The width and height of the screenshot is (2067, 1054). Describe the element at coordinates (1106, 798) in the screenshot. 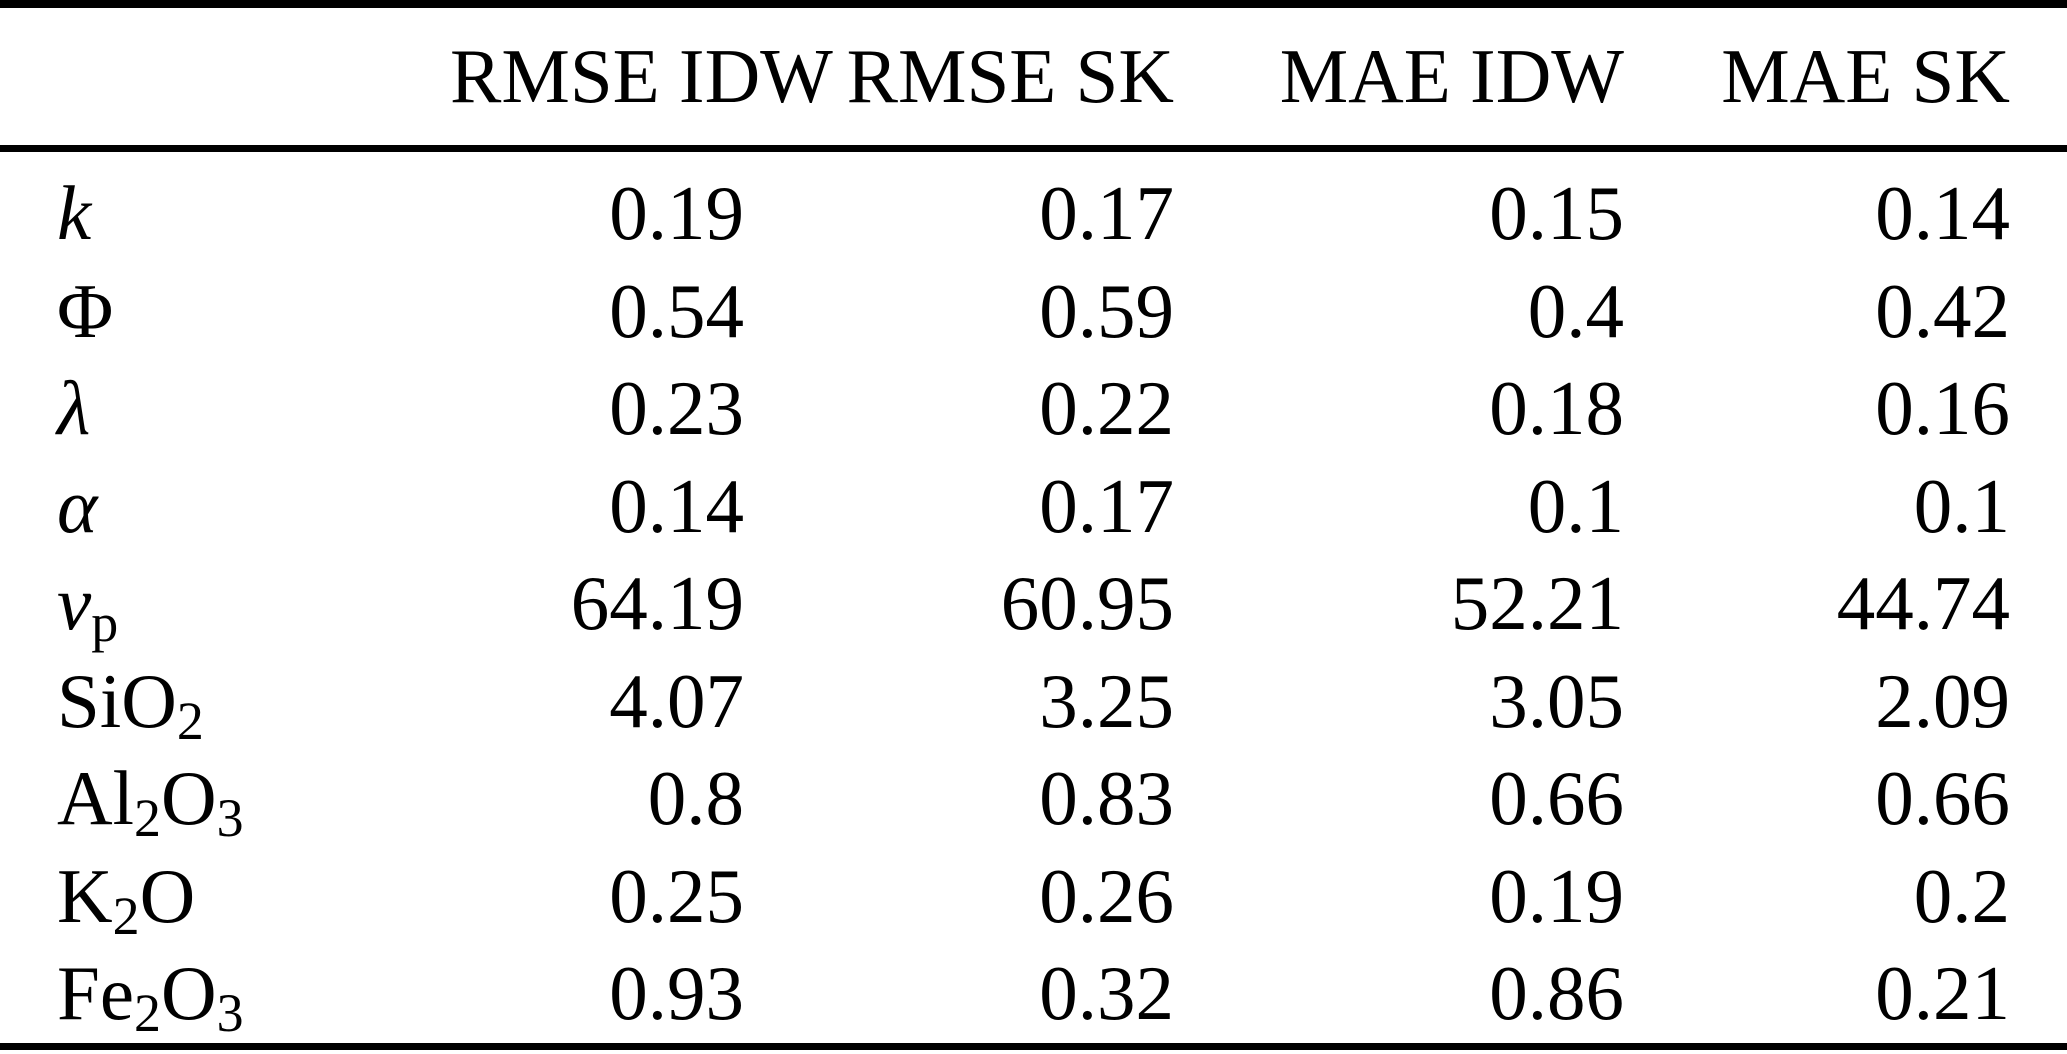

I see `value-cell: 0.83` at that location.